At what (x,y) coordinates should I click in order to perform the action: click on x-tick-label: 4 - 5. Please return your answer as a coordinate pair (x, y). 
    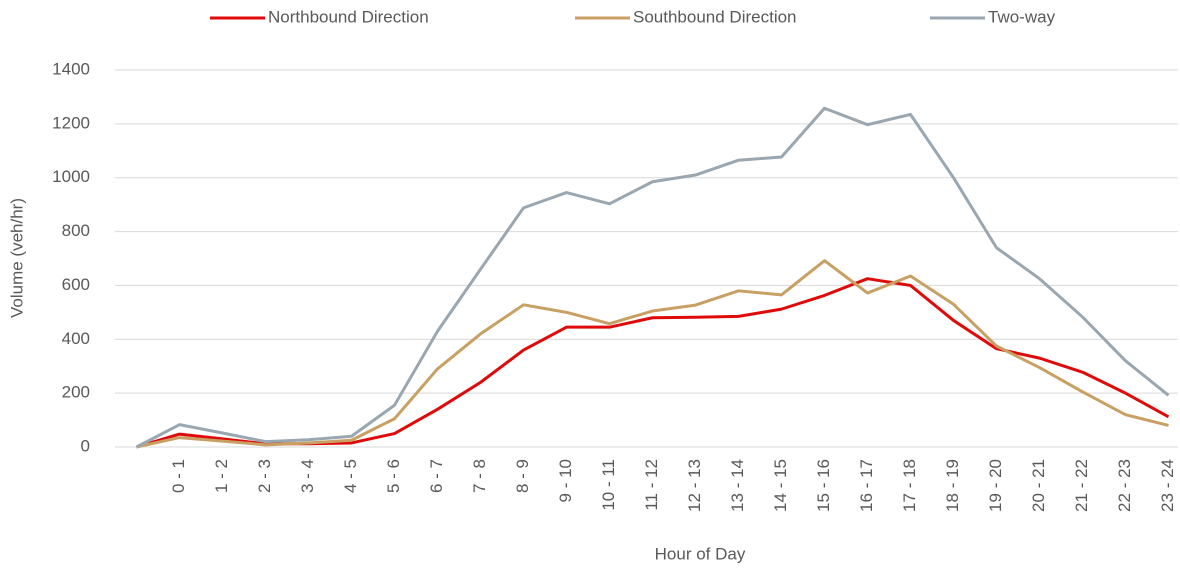
    Looking at the image, I should click on (350, 476).